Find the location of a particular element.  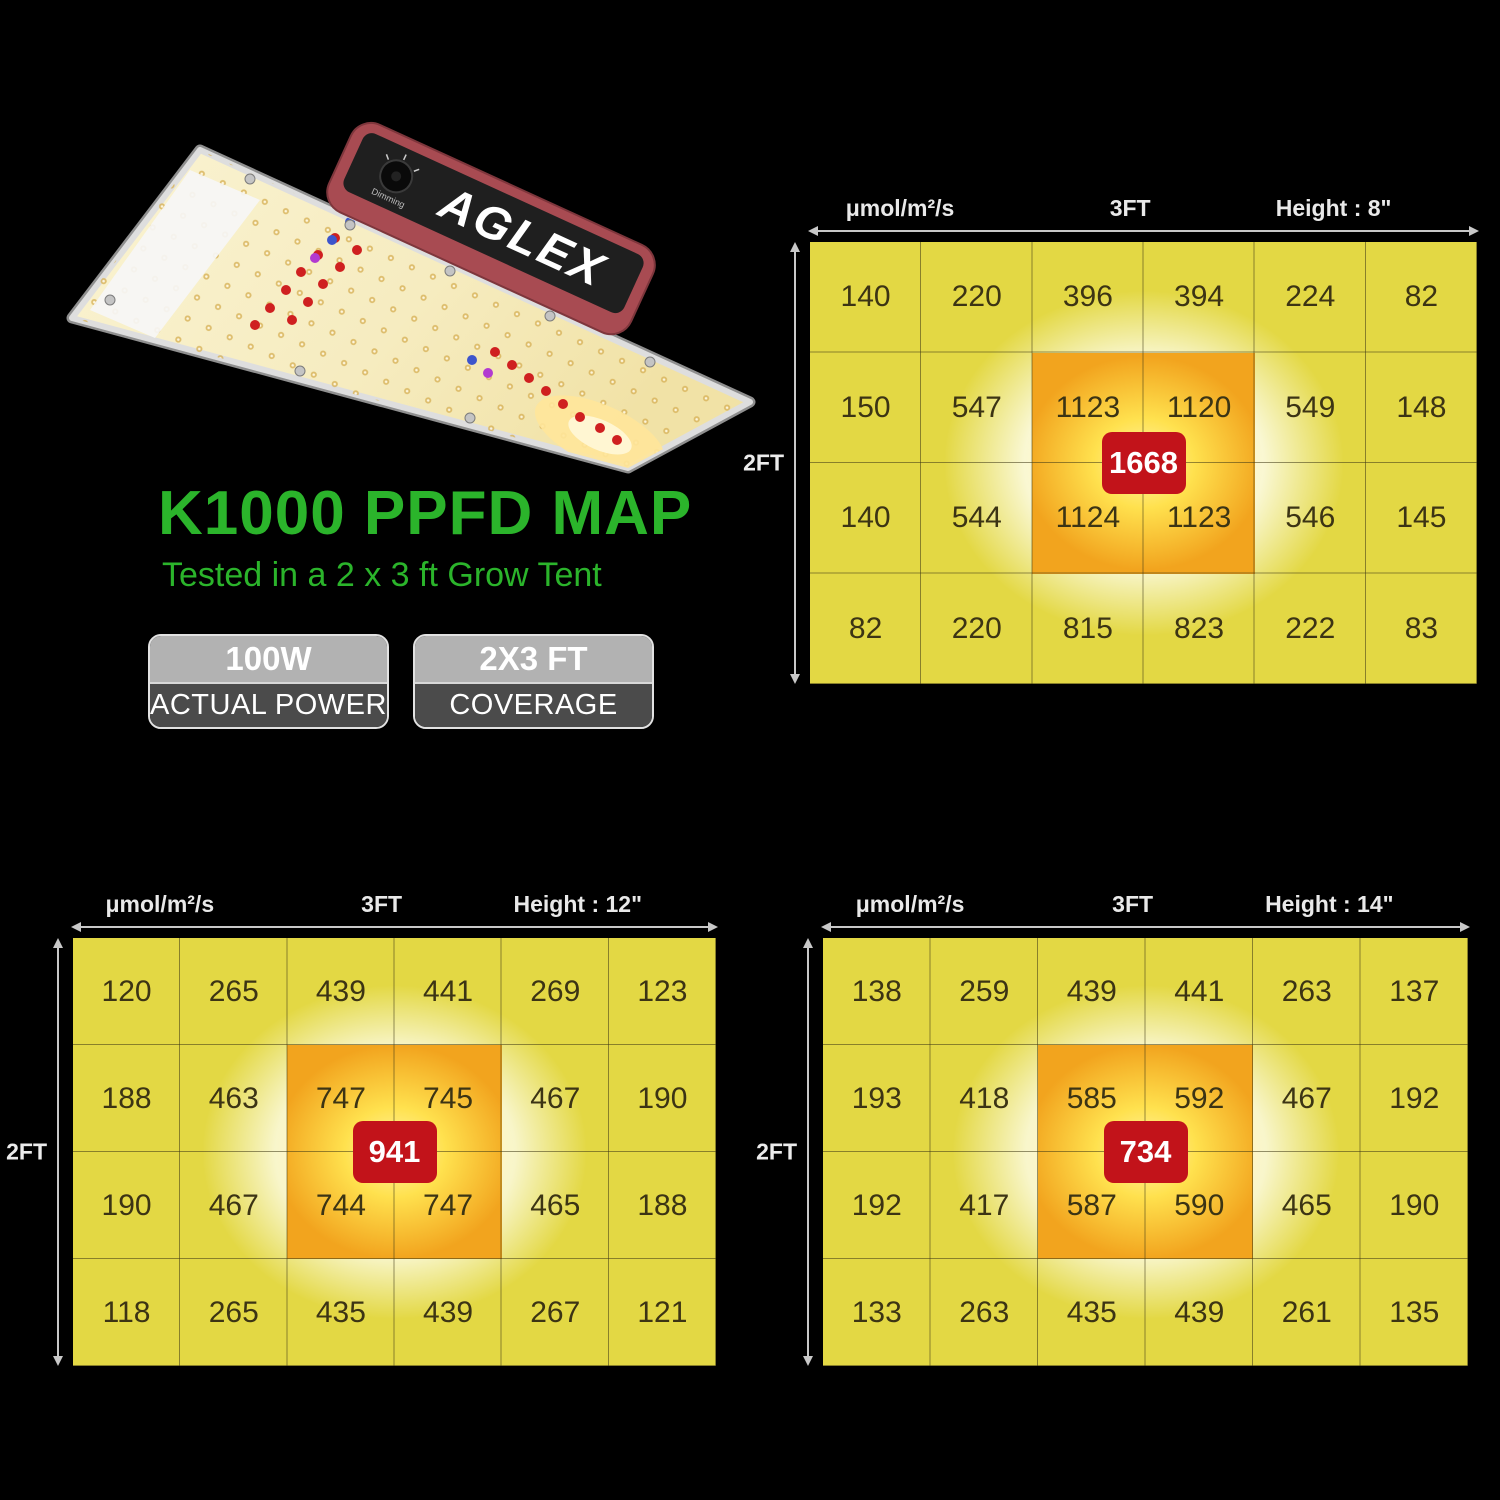

ppfd-cell: 396 is located at coordinates (1087, 297).